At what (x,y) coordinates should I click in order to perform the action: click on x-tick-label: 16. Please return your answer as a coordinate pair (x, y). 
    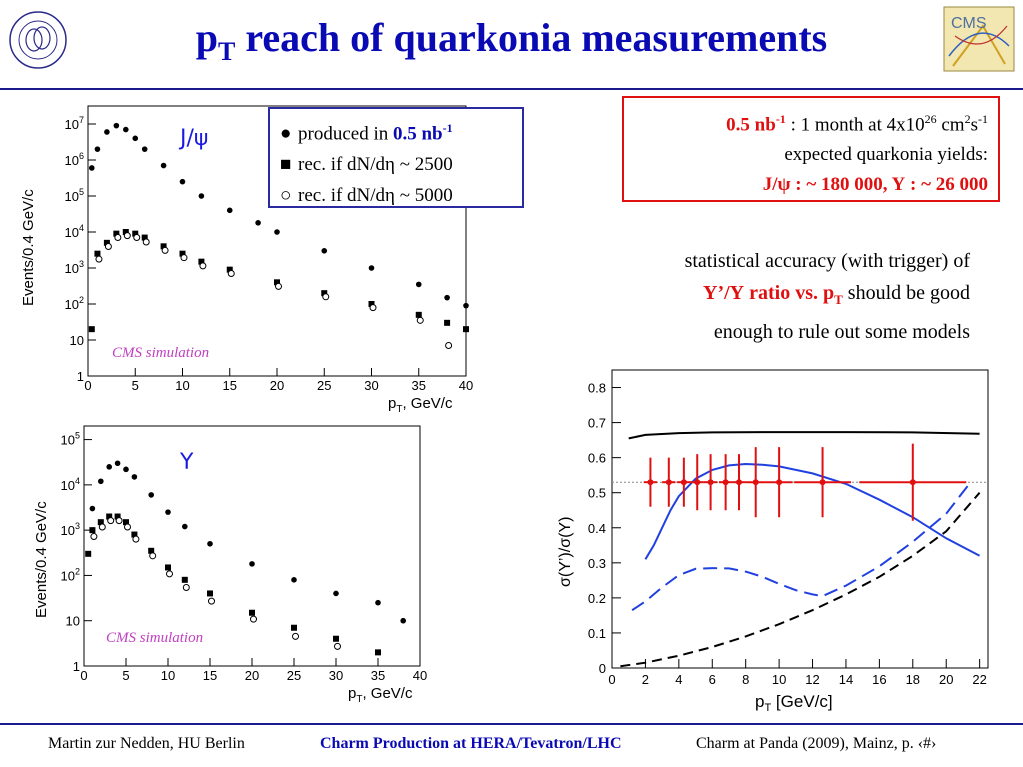
    Looking at the image, I should click on (879, 679).